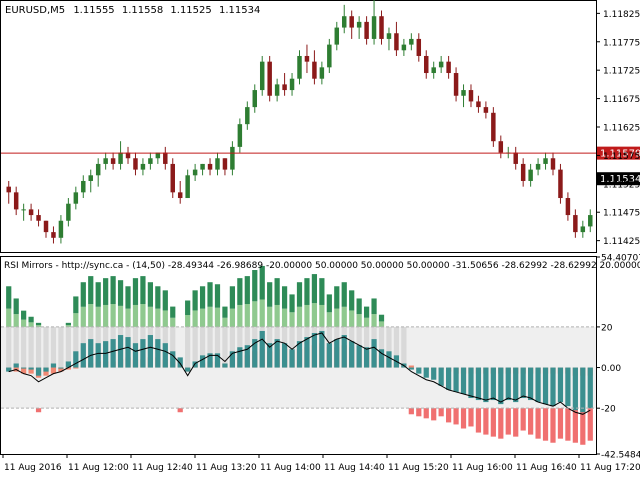 This screenshot has height=484, width=640. I want to click on time-tick-label: 11 Aug 17:20, so click(610, 468).